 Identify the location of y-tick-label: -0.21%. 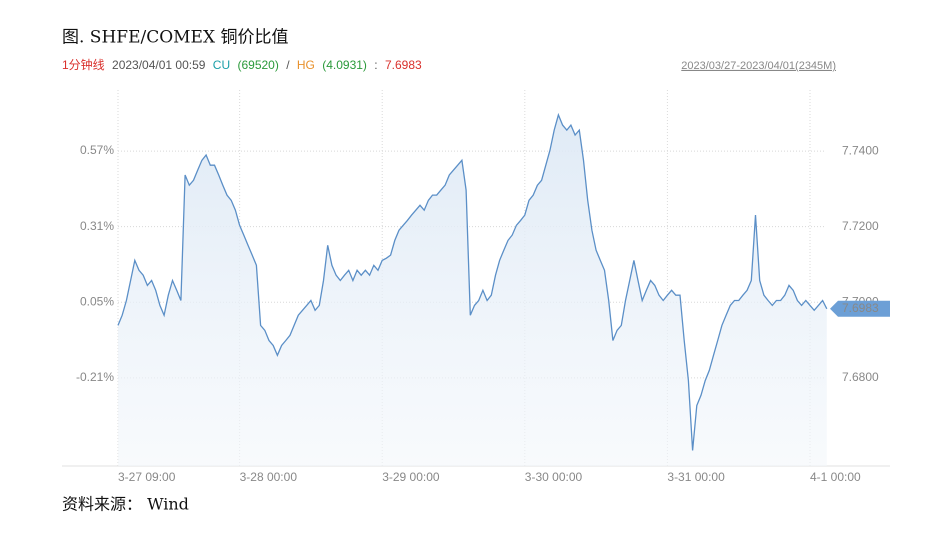
(95, 377).